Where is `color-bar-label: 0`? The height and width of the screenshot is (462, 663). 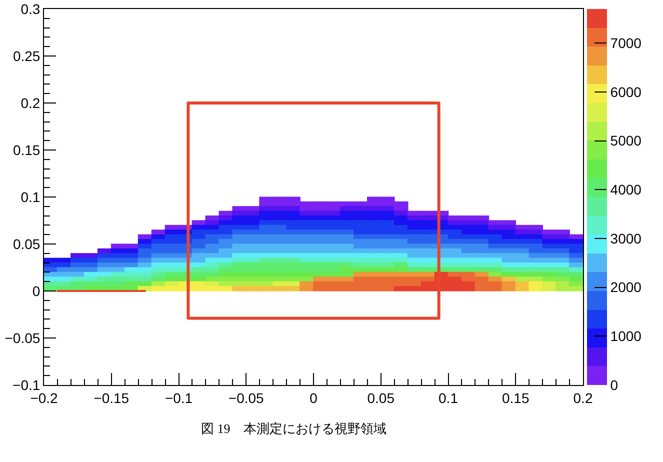
color-bar-label: 0 is located at coordinates (614, 384).